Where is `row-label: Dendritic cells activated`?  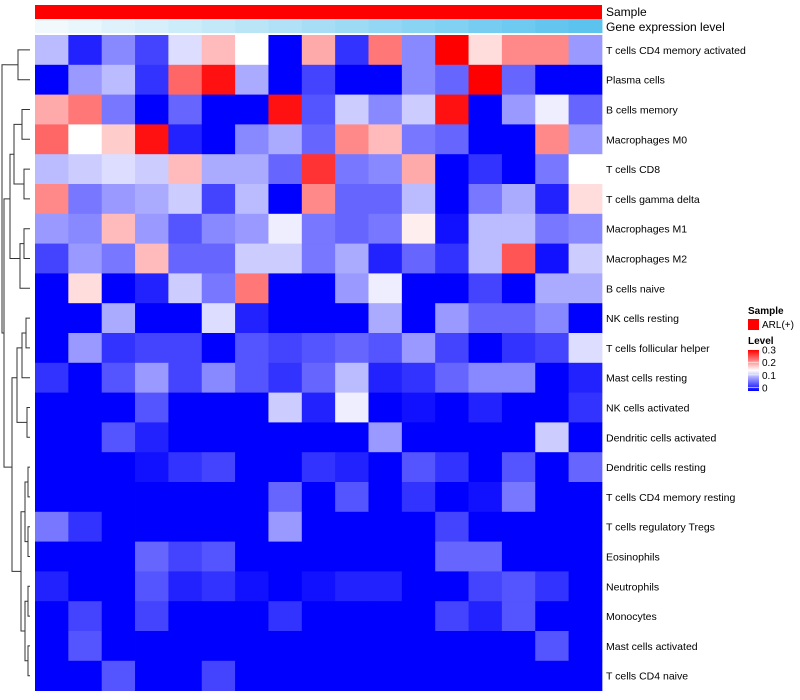
row-label: Dendritic cells activated is located at coordinates (661, 438).